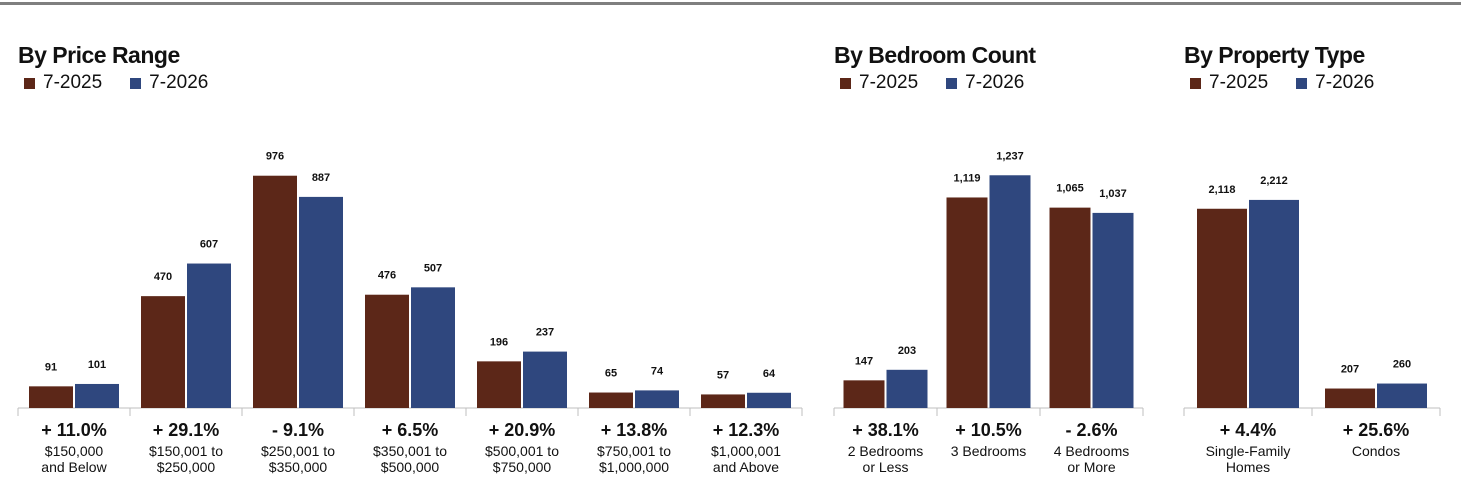  Describe the element at coordinates (907, 351) in the screenshot. I see `data-label: 203` at that location.